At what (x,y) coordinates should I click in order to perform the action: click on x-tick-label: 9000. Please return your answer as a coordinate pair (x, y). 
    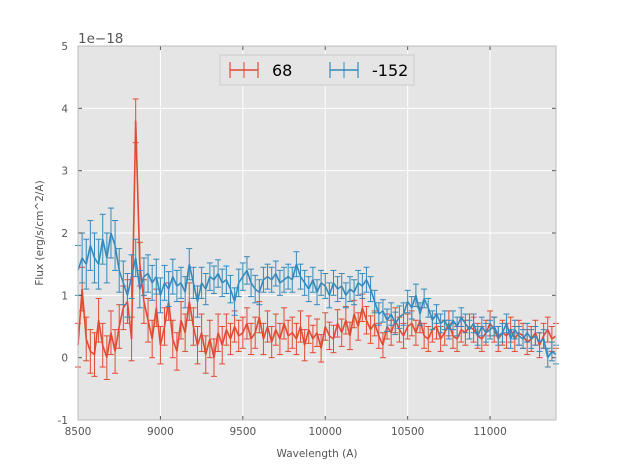
    Looking at the image, I should click on (160, 432).